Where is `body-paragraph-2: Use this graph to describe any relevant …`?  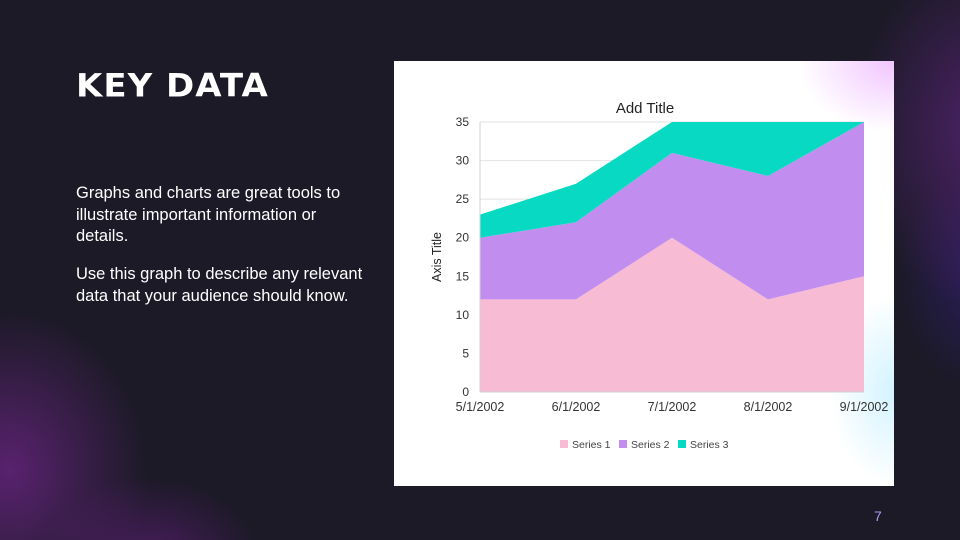 body-paragraph-2: Use this graph to describe any relevant … is located at coordinates (219, 285).